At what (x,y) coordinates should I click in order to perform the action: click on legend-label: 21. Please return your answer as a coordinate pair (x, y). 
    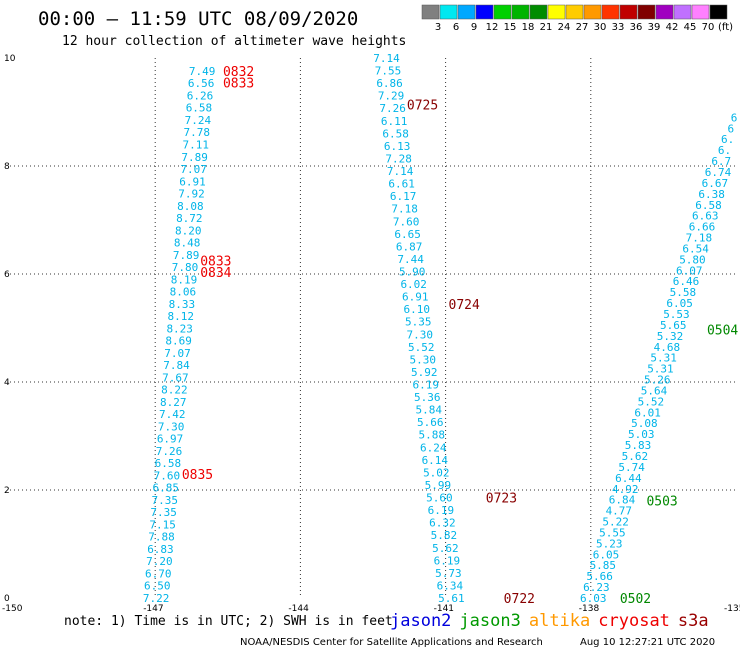
    Looking at the image, I should click on (546, 27).